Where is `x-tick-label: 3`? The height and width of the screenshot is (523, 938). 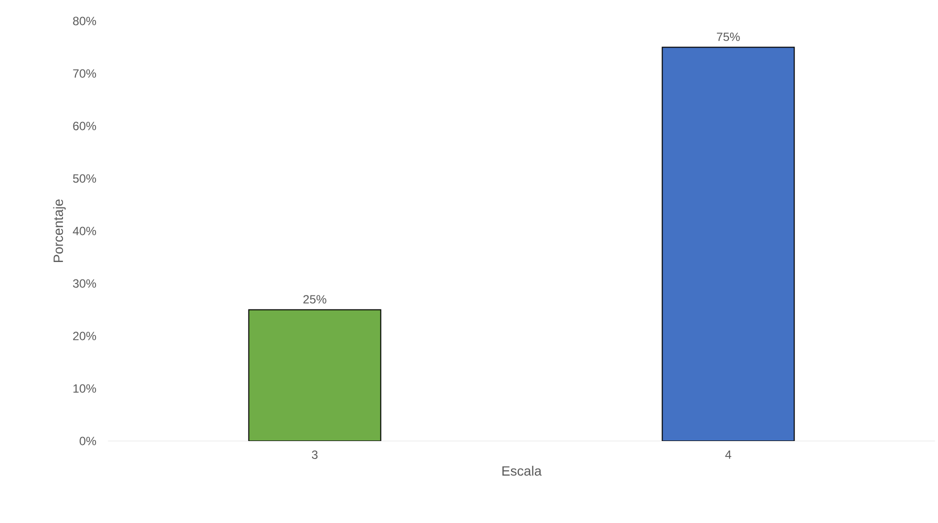
x-tick-label: 3 is located at coordinates (315, 454).